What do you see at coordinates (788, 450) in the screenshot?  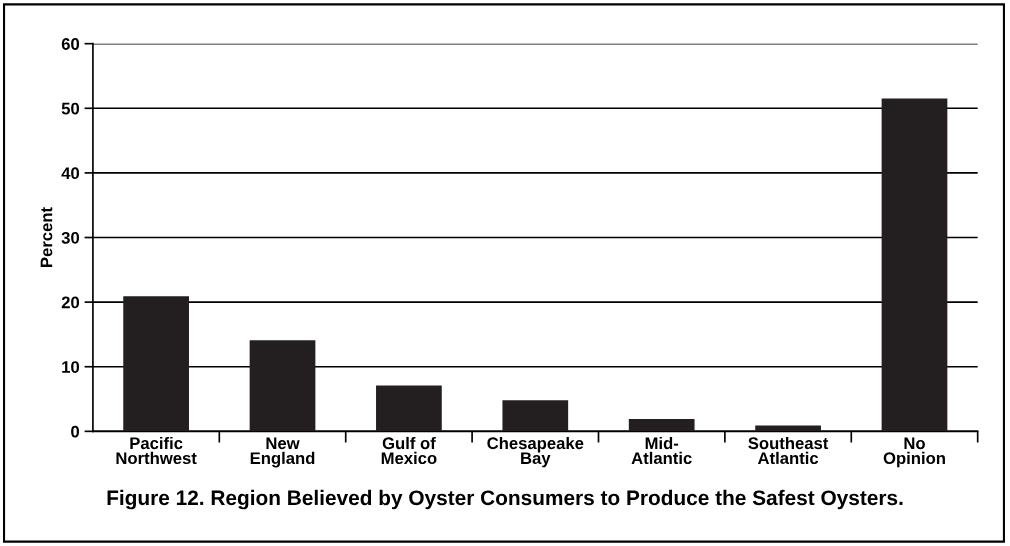 I see `x-tick-label: Southeast Atlantic` at bounding box center [788, 450].